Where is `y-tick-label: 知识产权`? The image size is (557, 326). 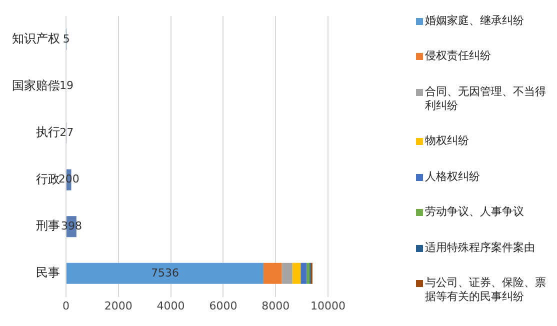 y-tick-label: 知识产权 is located at coordinates (36, 39).